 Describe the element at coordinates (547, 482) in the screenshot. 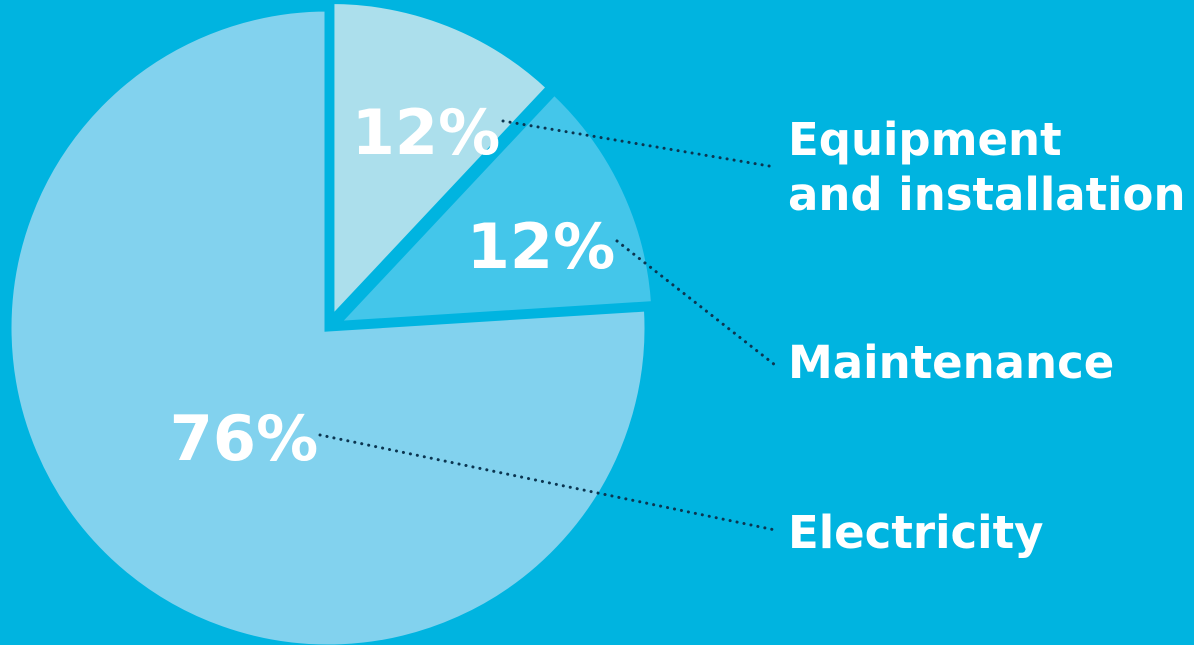

I see `leader-line-electricity` at that location.